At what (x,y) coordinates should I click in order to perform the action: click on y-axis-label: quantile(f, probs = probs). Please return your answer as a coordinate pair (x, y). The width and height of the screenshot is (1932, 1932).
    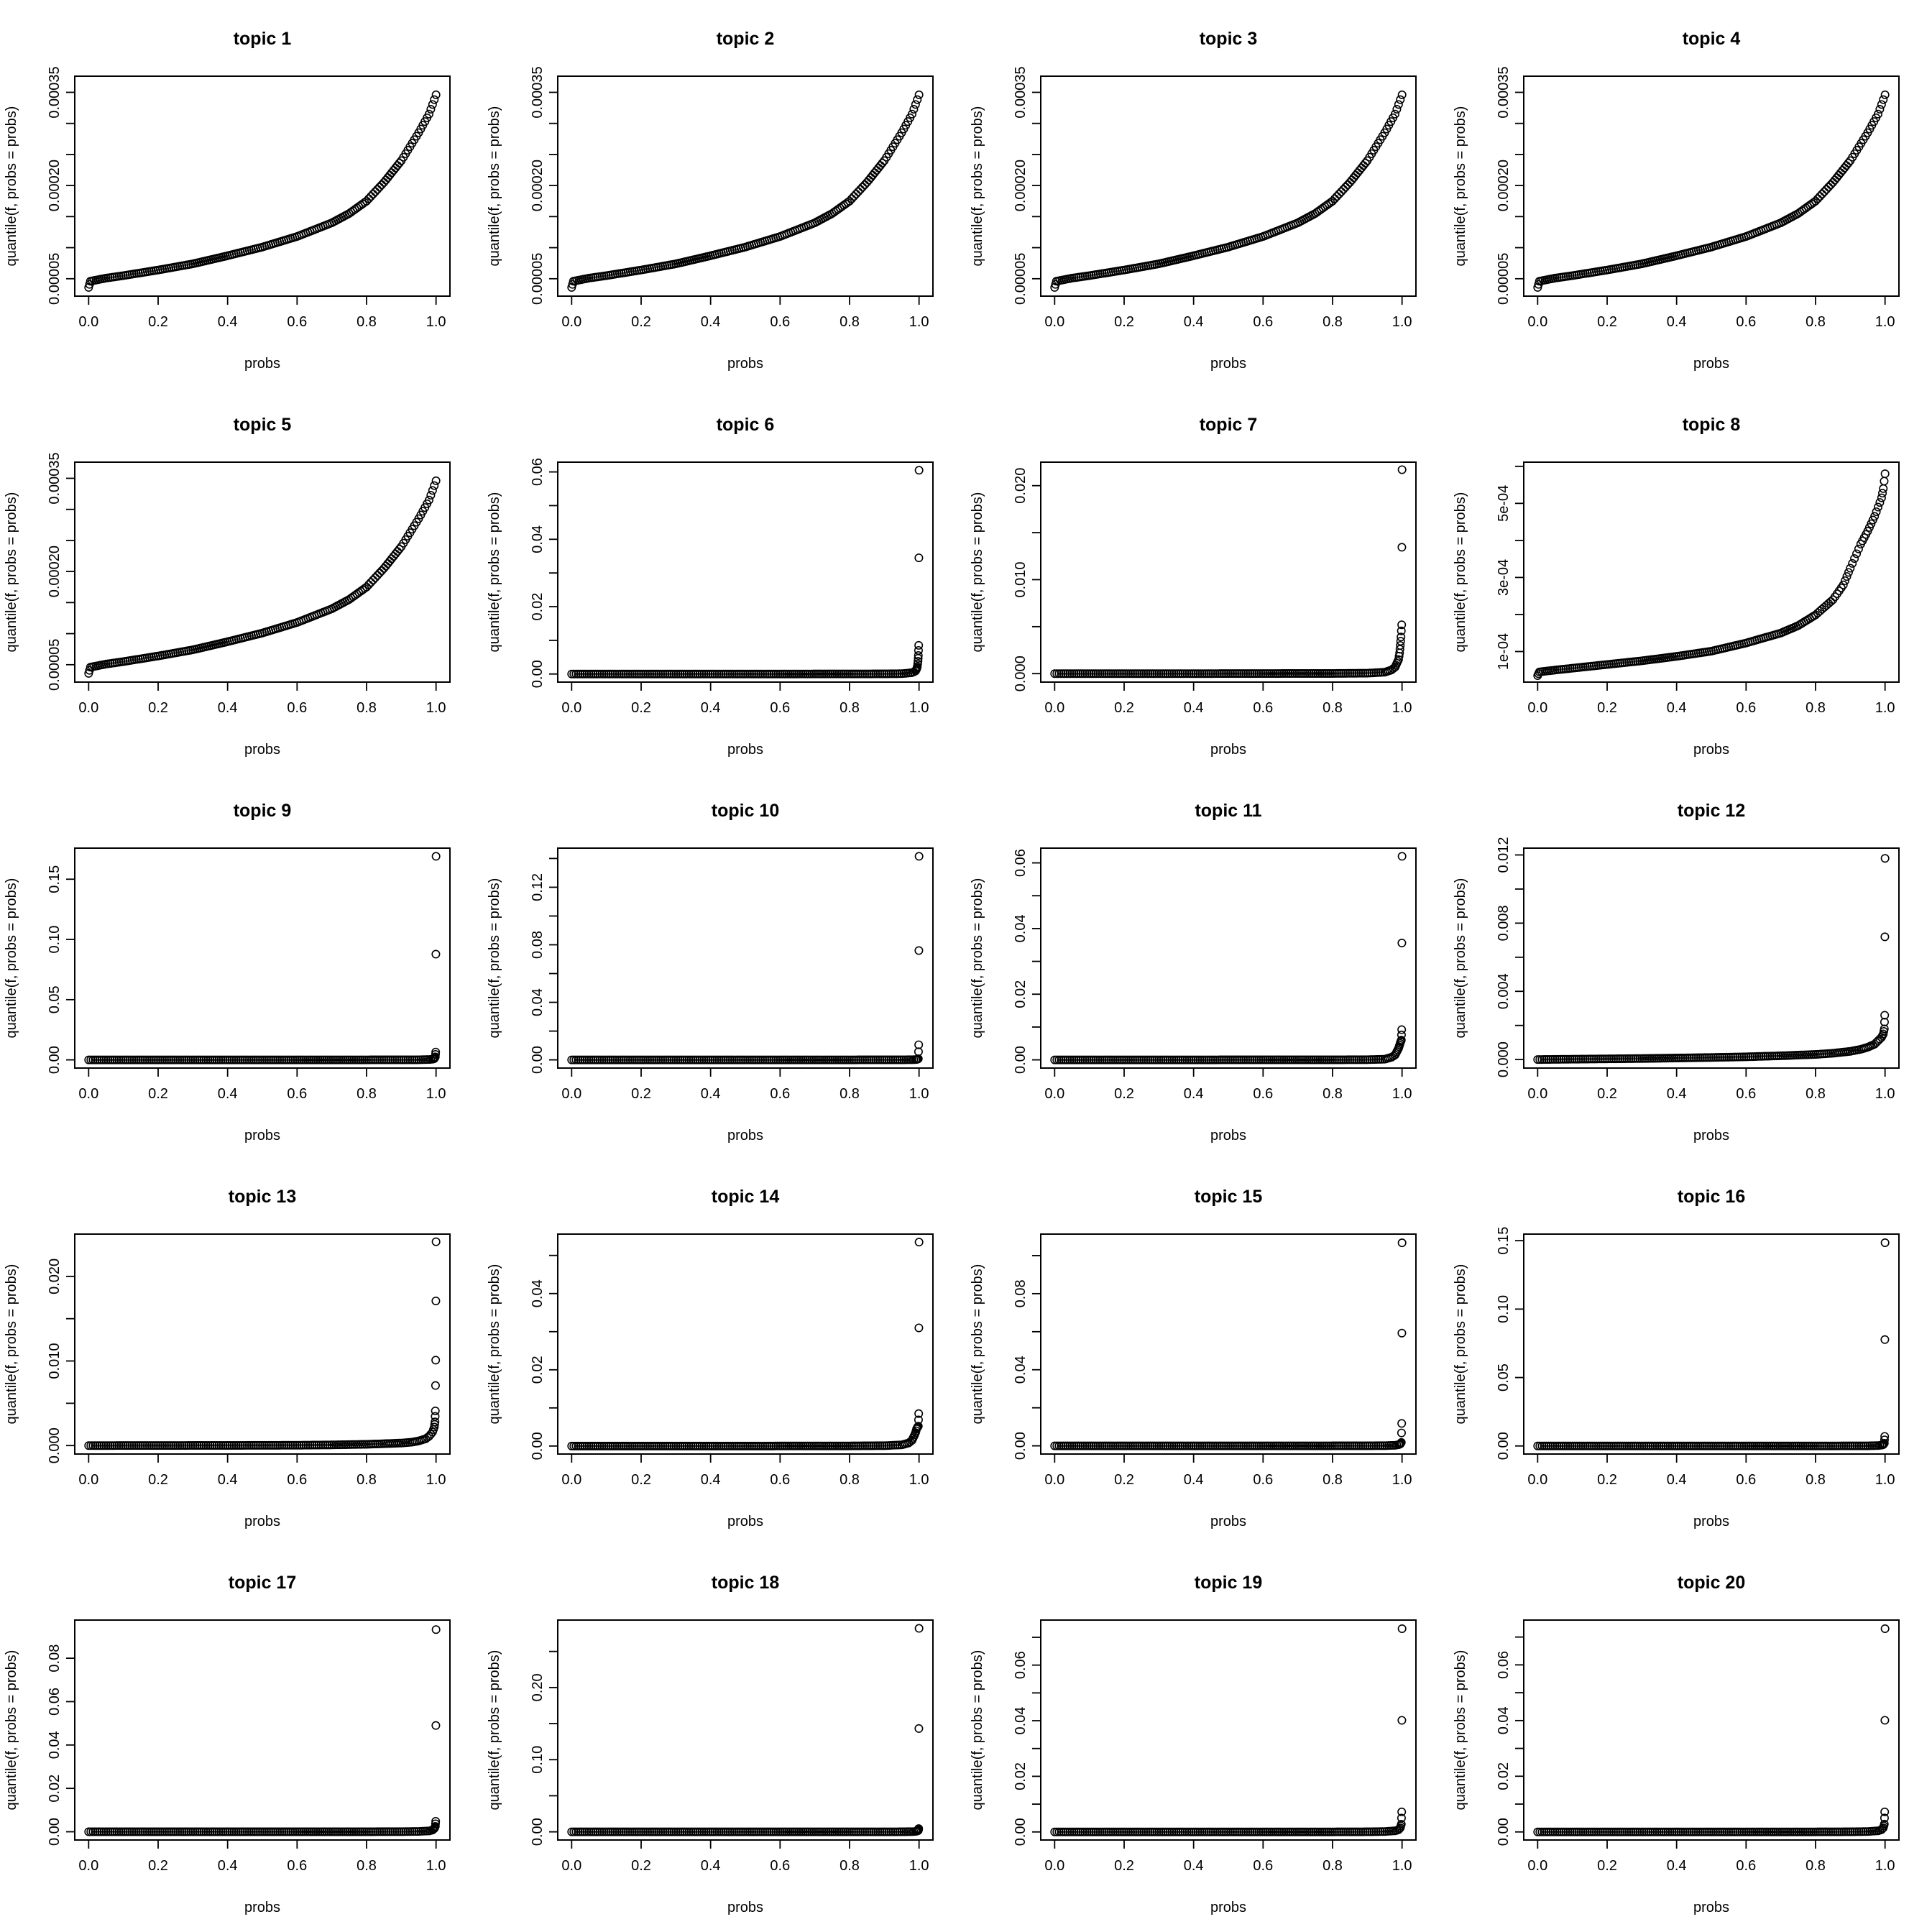
    Looking at the image, I should click on (11, 572).